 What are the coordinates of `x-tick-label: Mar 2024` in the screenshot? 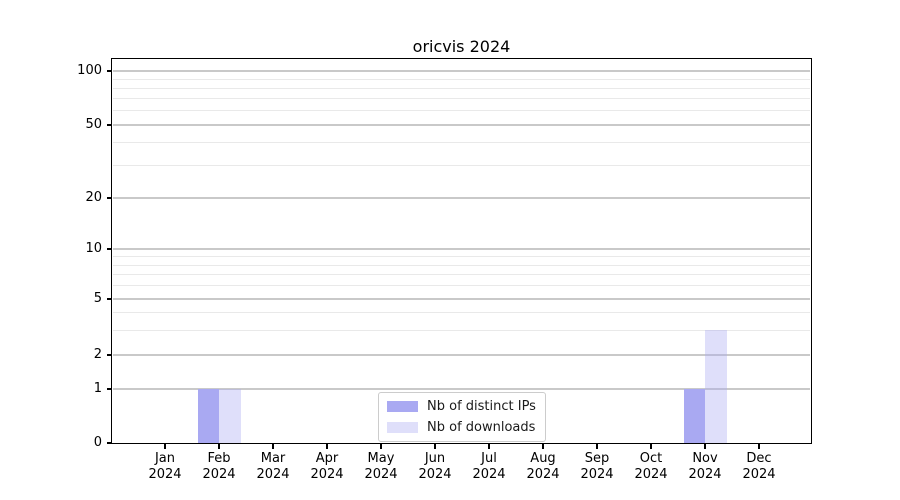 It's located at (273, 466).